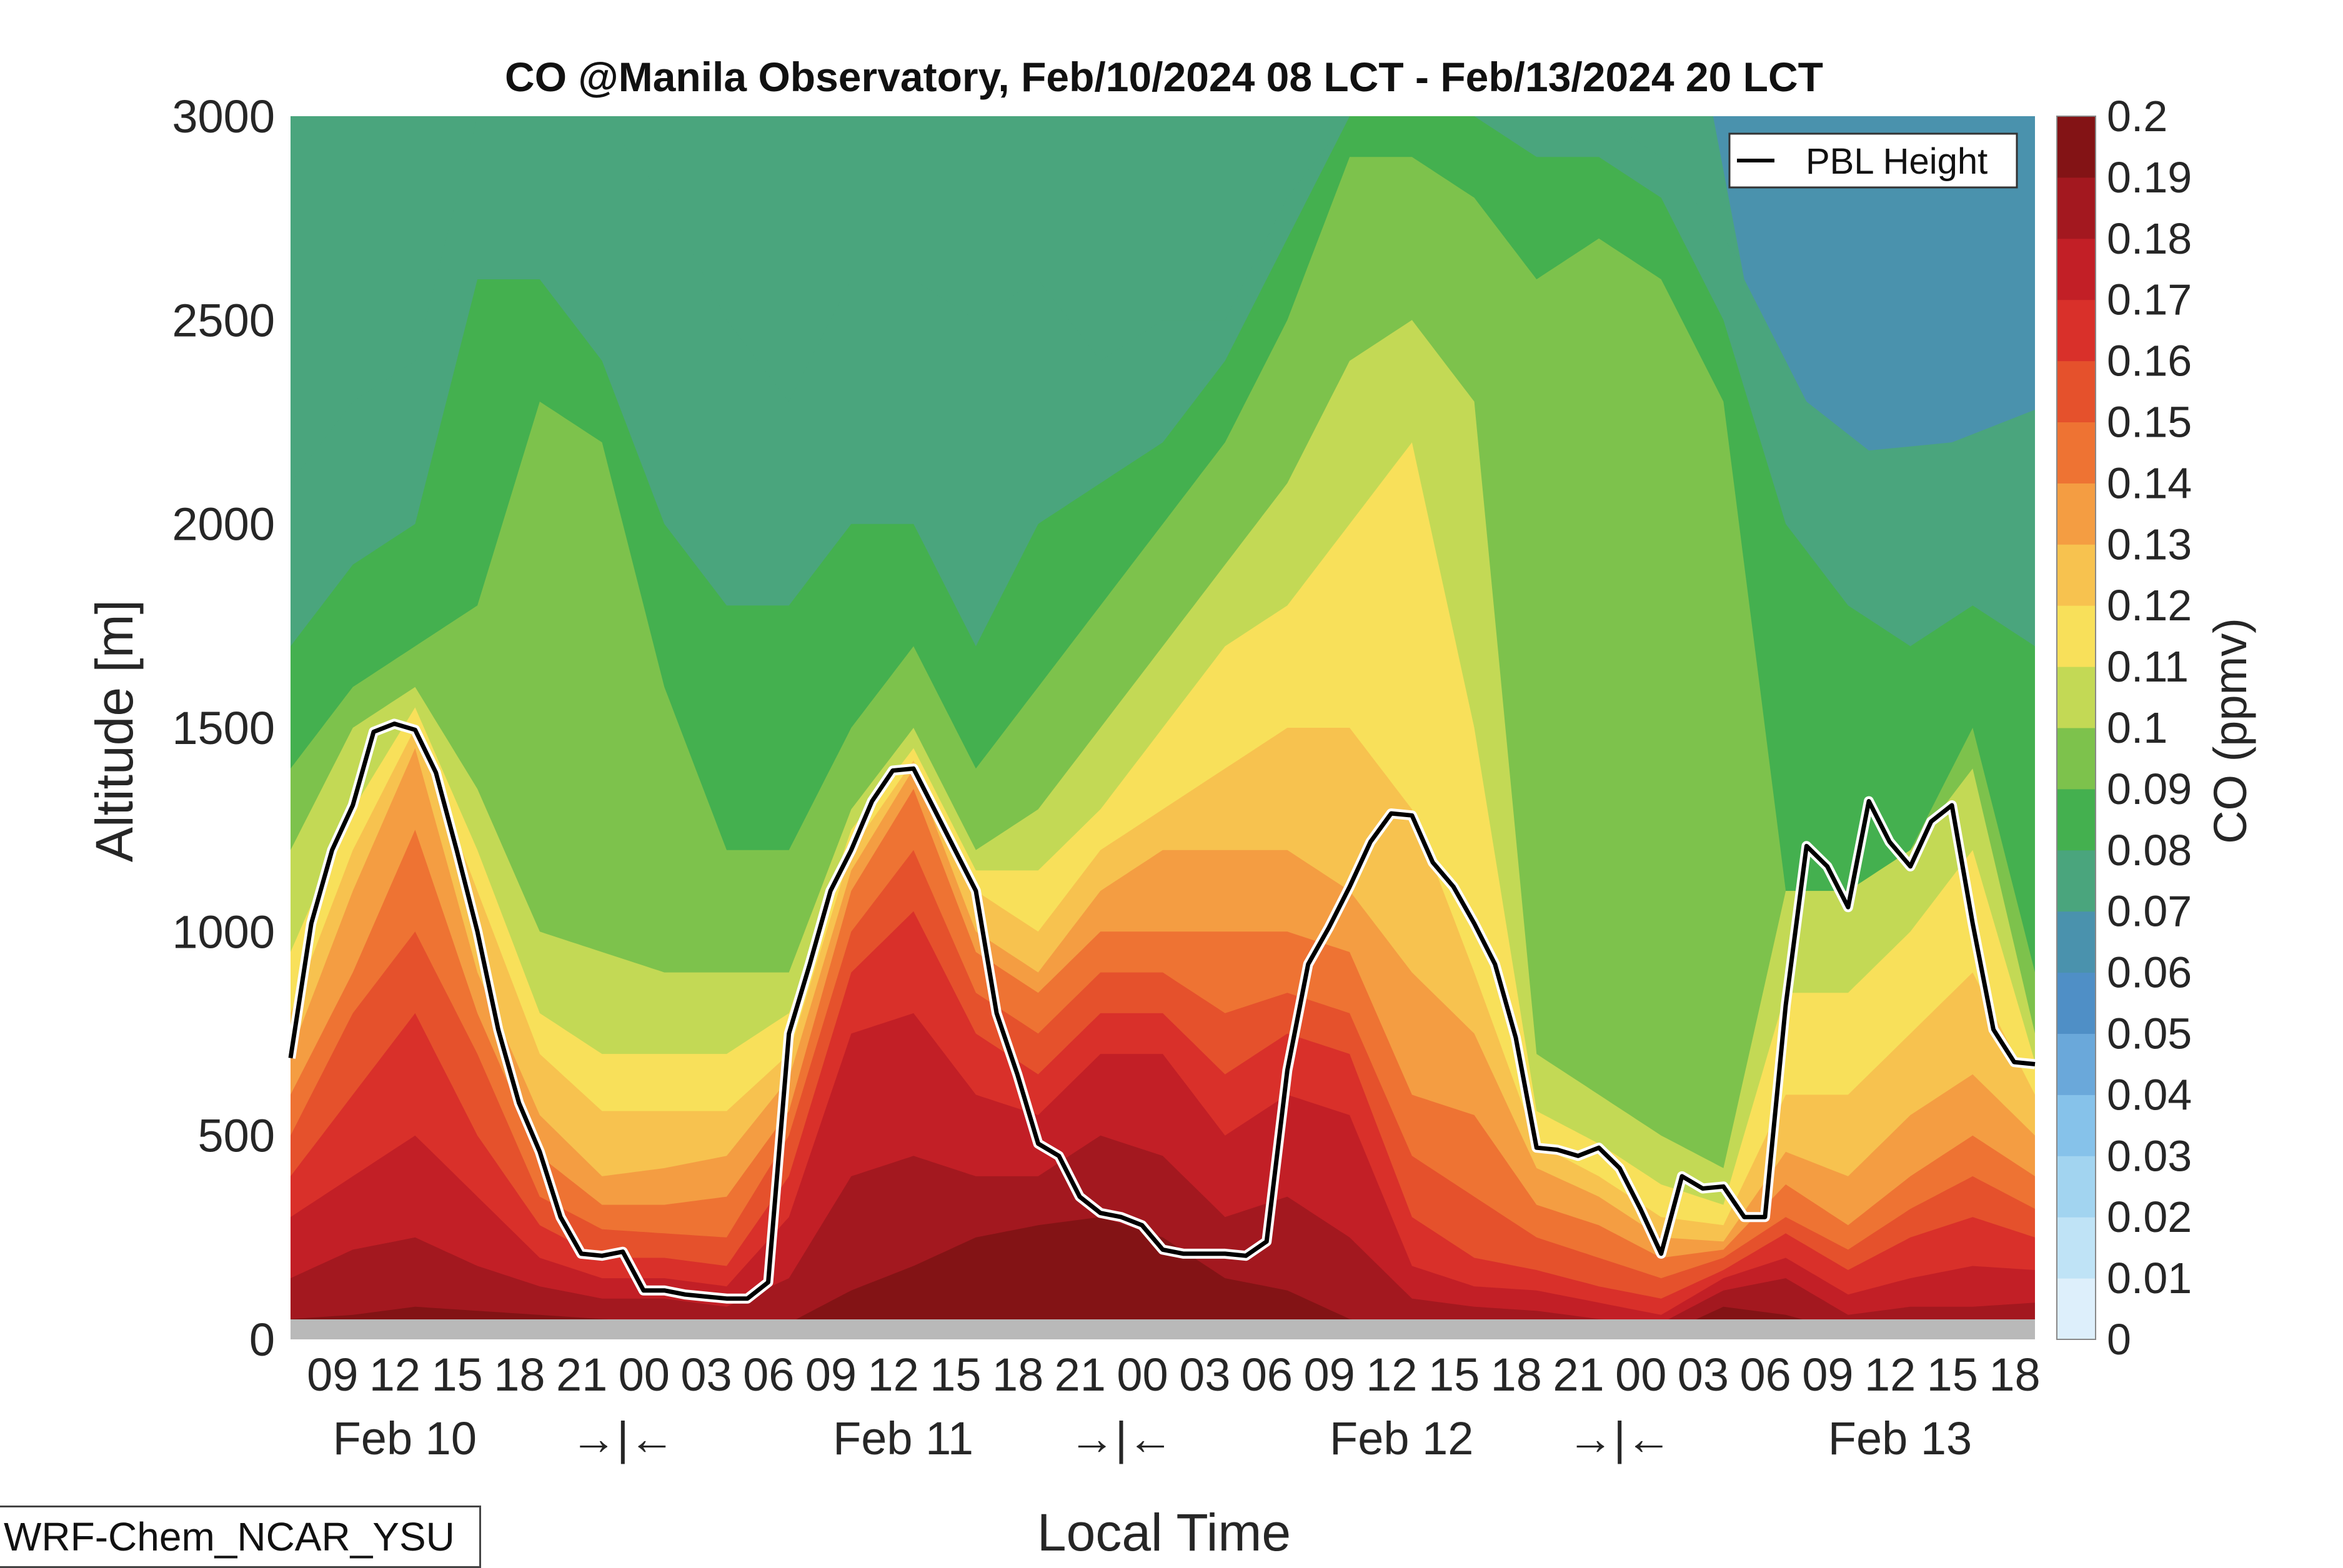  Describe the element at coordinates (2149, 1217) in the screenshot. I see `colorbar-tick-label: 0.02` at that location.